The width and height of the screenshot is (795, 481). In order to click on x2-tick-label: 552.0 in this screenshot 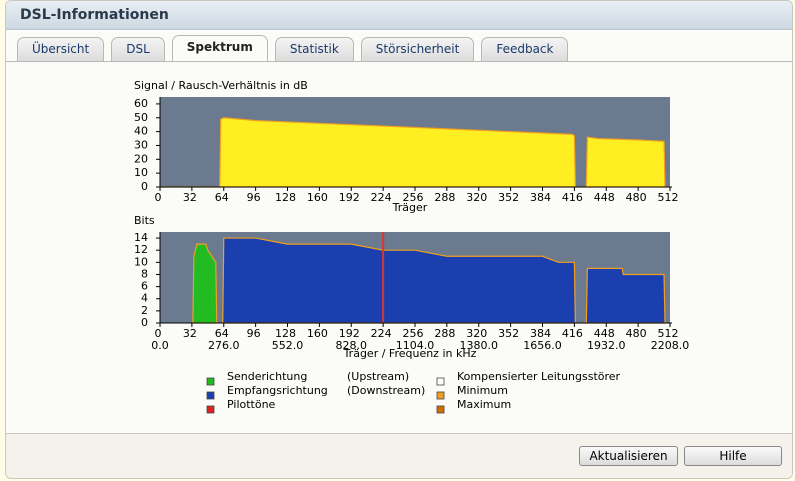, I will do `click(288, 345)`.